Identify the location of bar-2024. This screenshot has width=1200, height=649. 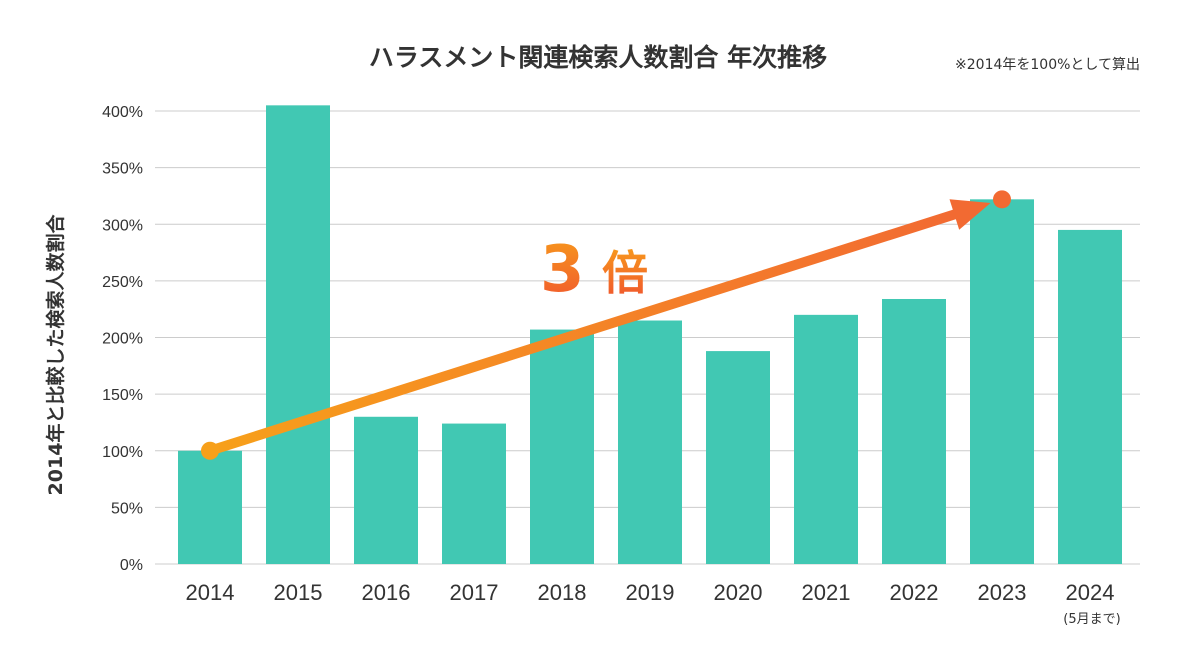
(1090, 396).